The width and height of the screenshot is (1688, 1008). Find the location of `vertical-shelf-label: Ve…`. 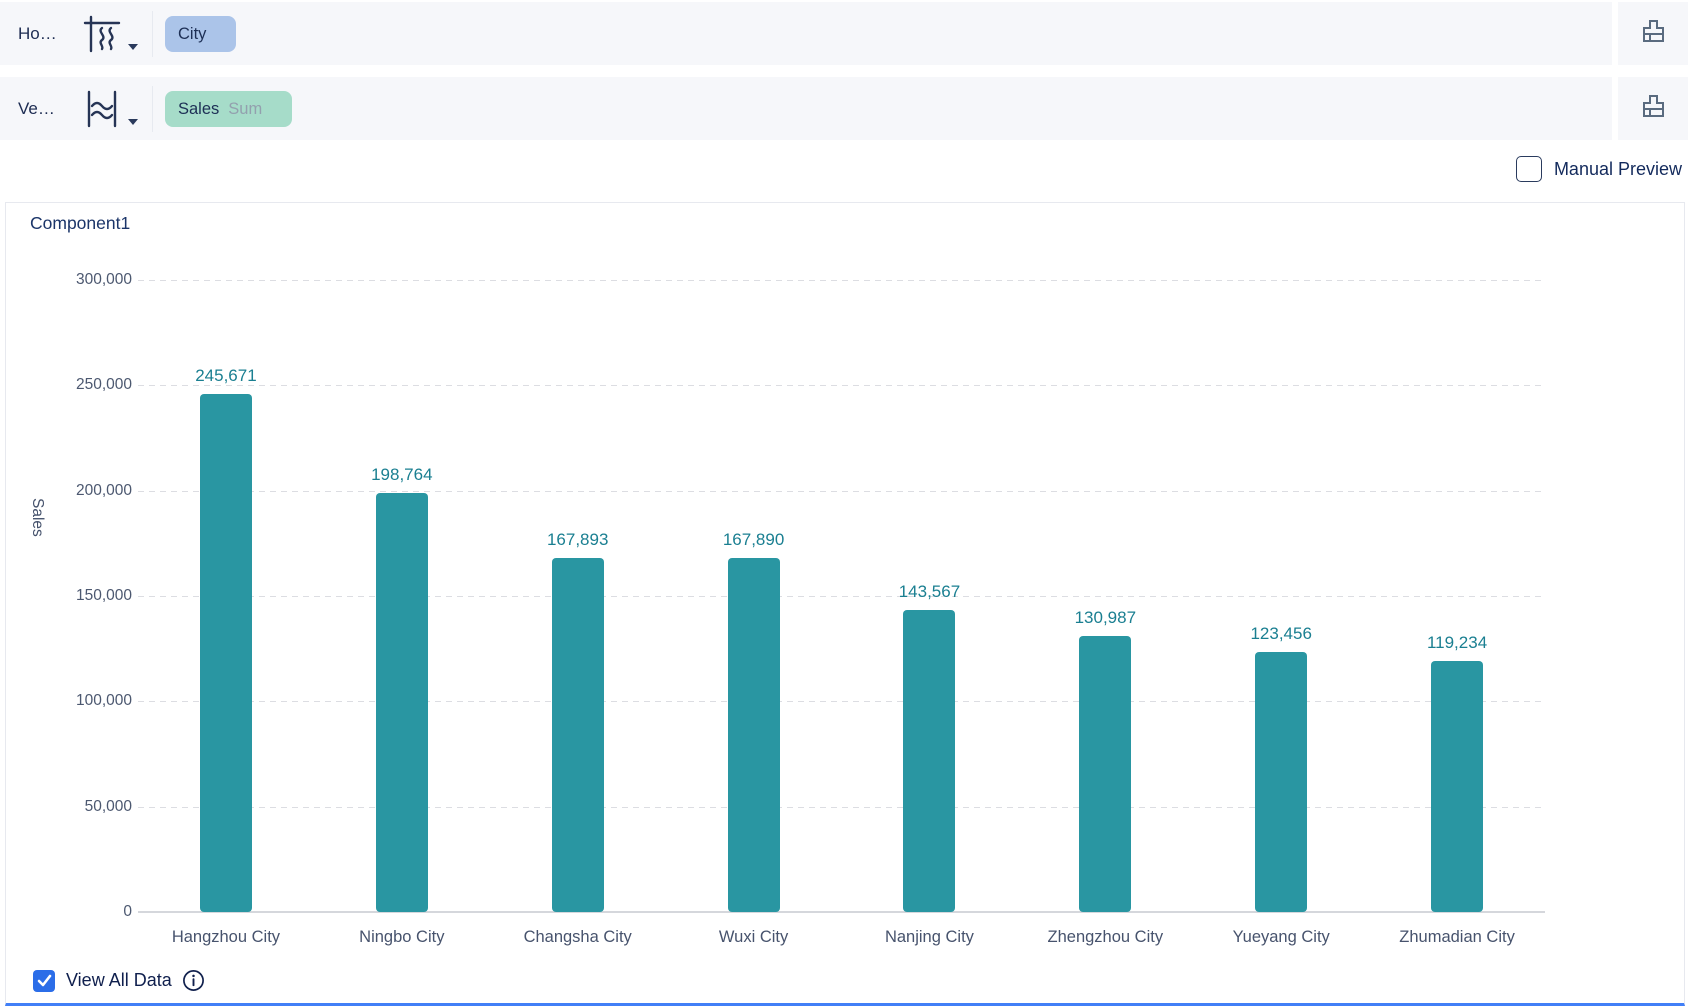

vertical-shelf-label: Ve… is located at coordinates (36, 108).